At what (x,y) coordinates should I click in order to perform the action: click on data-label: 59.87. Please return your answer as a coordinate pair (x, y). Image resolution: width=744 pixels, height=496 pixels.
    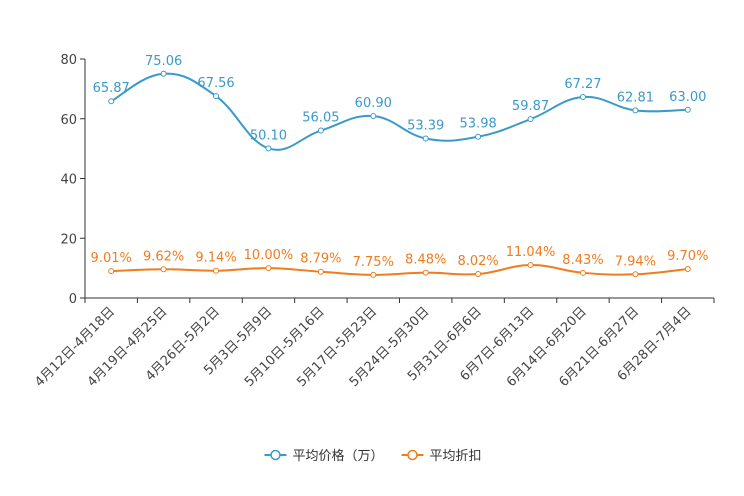
    Looking at the image, I should click on (530, 106).